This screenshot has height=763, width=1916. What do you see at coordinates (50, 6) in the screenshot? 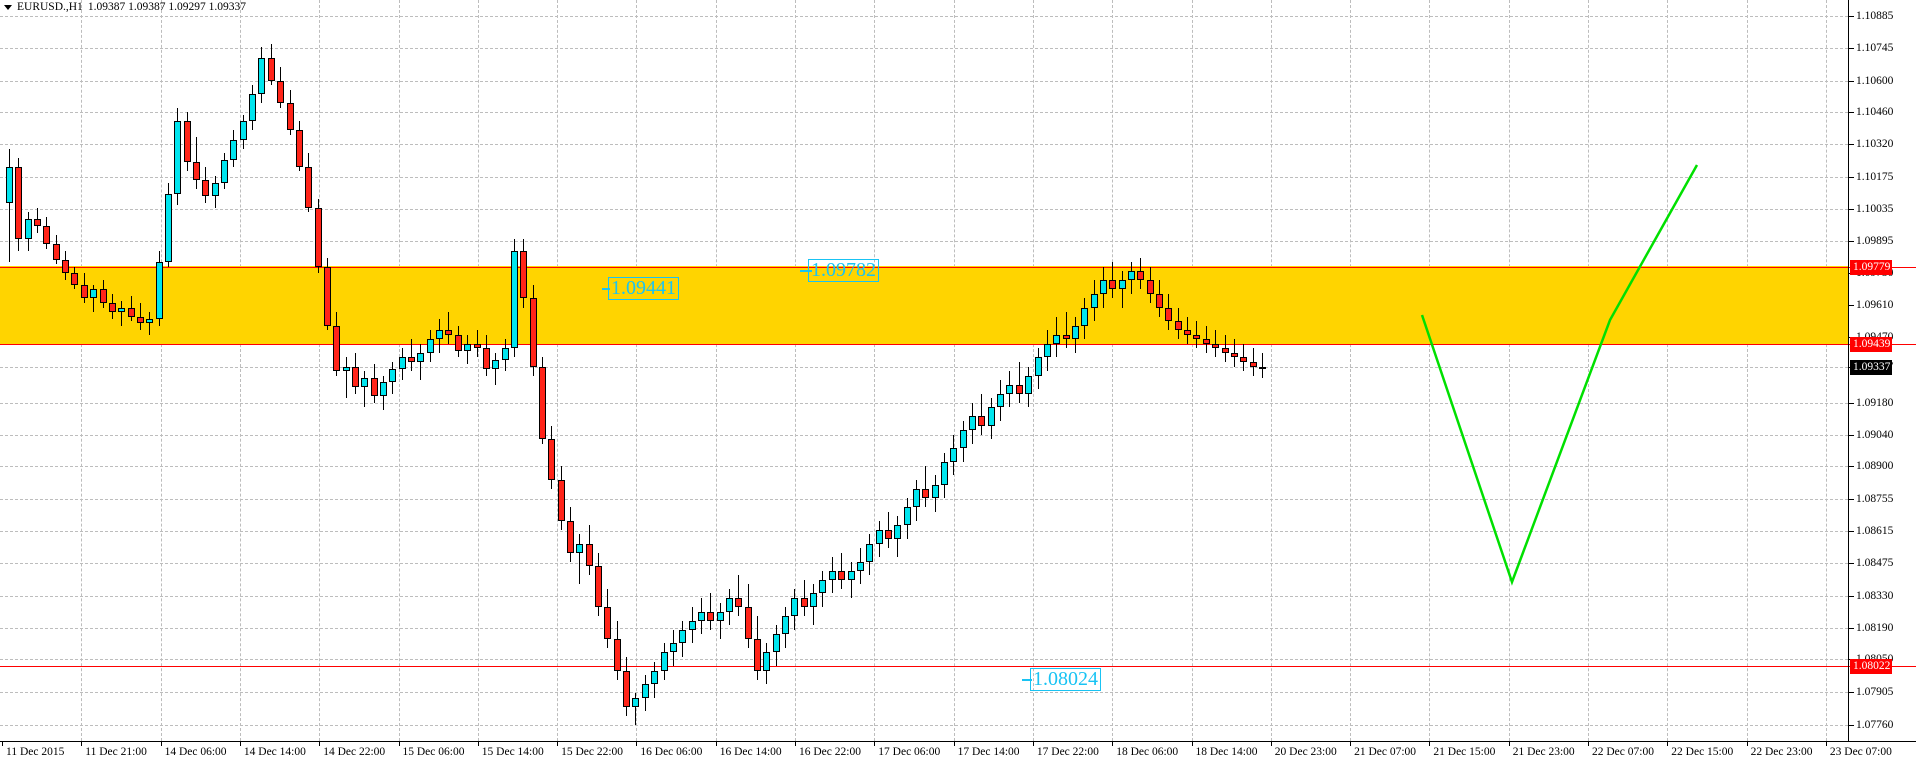
I see `symbol-timeframe-label: EURUSD.,H1` at bounding box center [50, 6].